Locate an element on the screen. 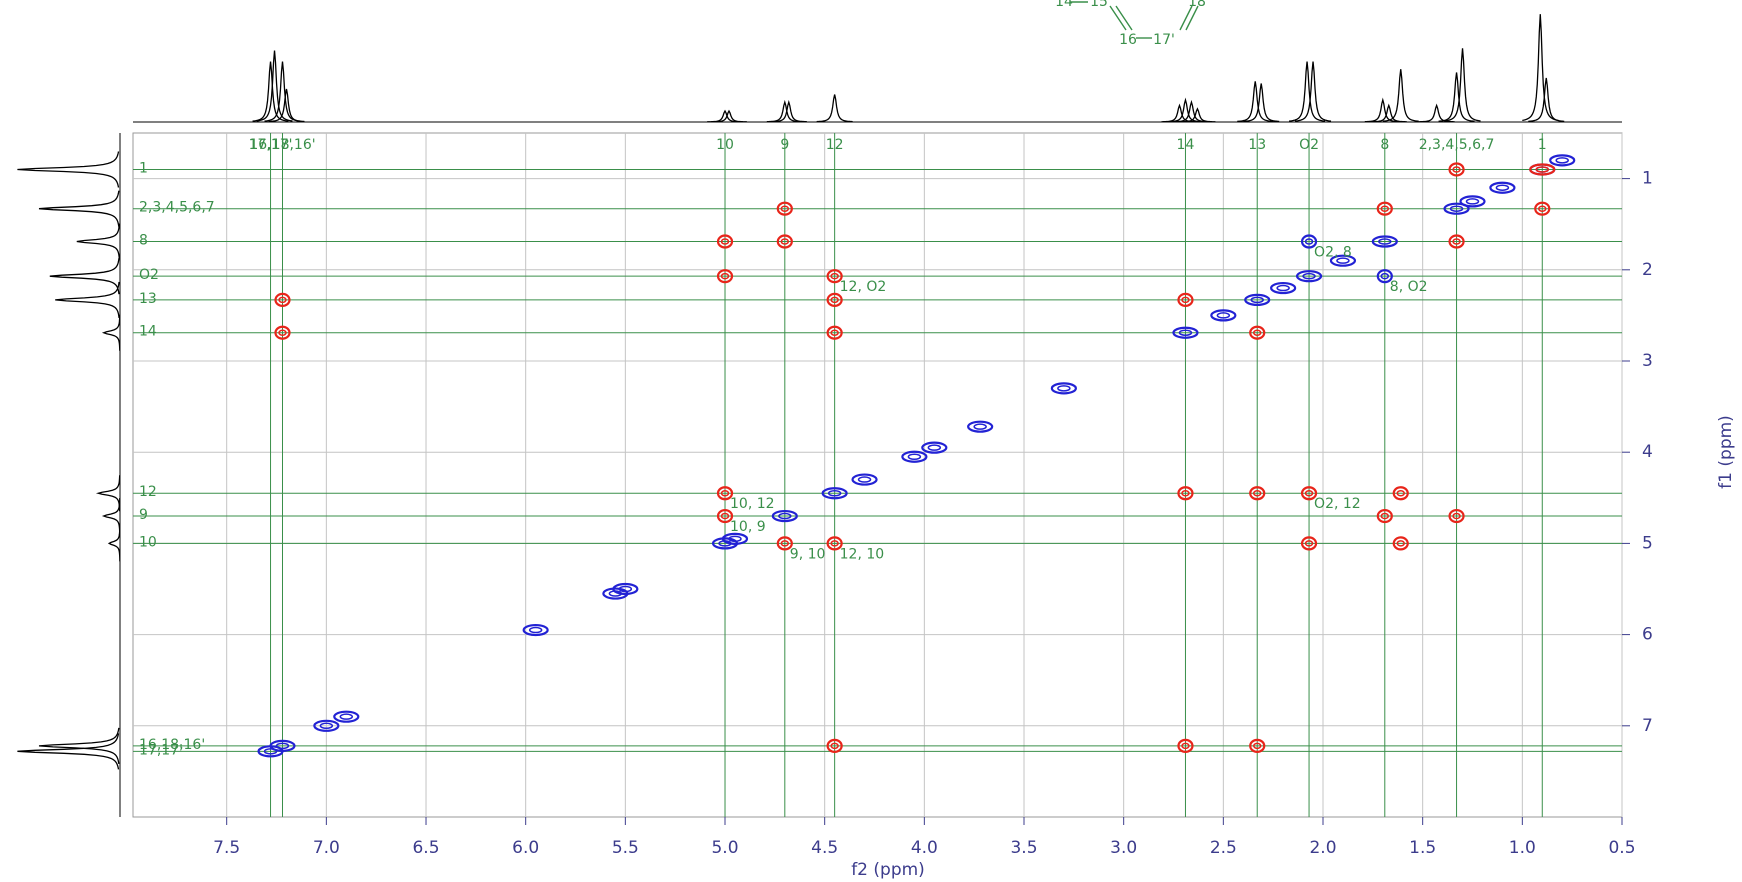 Image resolution: width=1742 pixels, height=882 pixels. structure-label: 15 is located at coordinates (1099, 5).